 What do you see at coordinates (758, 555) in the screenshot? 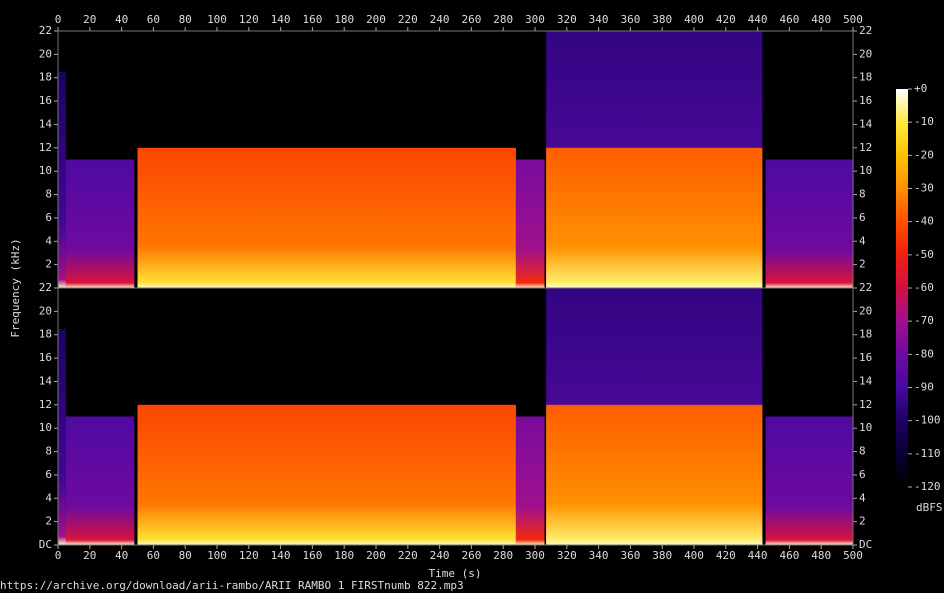
I see `x-tick-label: 440` at bounding box center [758, 555].